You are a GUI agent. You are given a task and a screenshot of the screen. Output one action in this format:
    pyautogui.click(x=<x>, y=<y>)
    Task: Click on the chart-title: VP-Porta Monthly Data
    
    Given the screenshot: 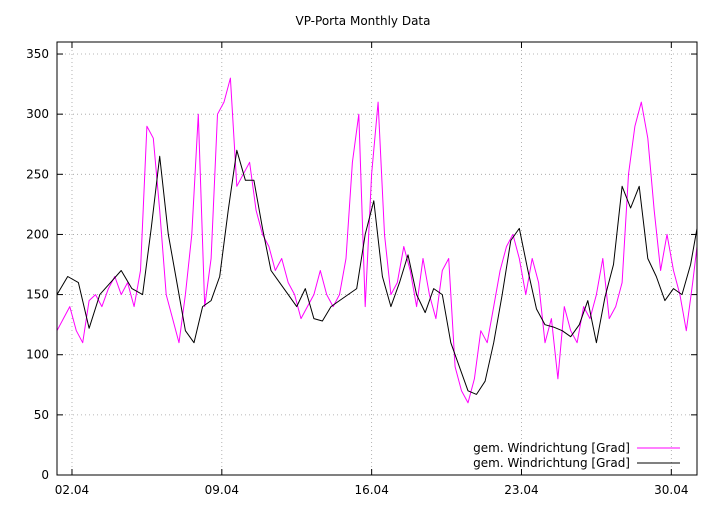 What is the action you would take?
    pyautogui.click(x=363, y=21)
    